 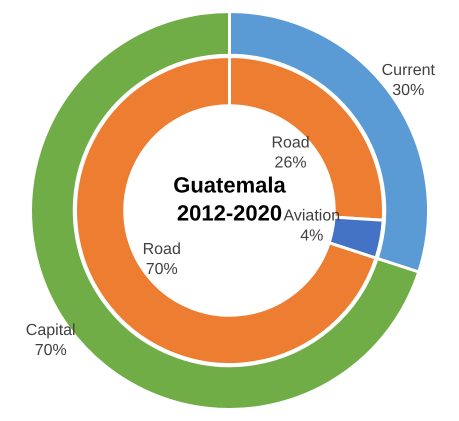 I want to click on slice-label: Aviation, so click(x=311, y=216).